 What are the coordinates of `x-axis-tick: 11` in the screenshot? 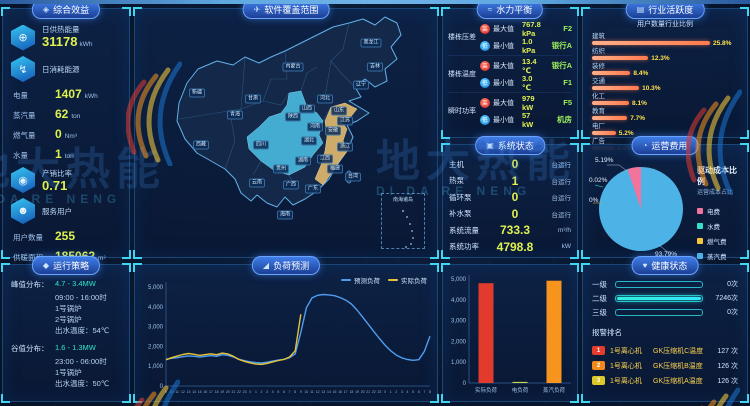 It's located at (177, 392).